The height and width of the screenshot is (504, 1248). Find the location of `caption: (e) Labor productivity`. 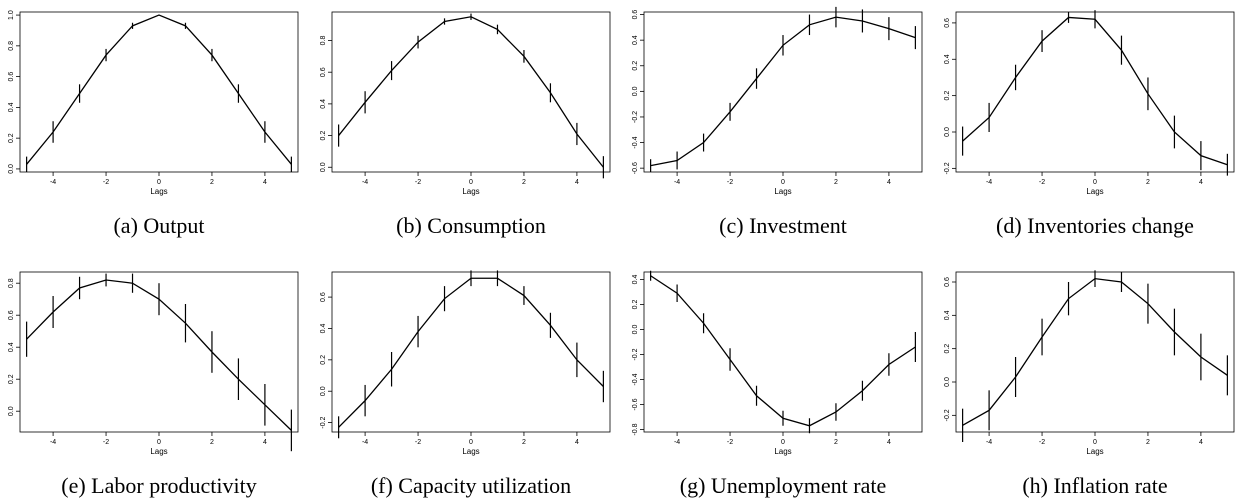

caption: (e) Labor productivity is located at coordinates (159, 485).